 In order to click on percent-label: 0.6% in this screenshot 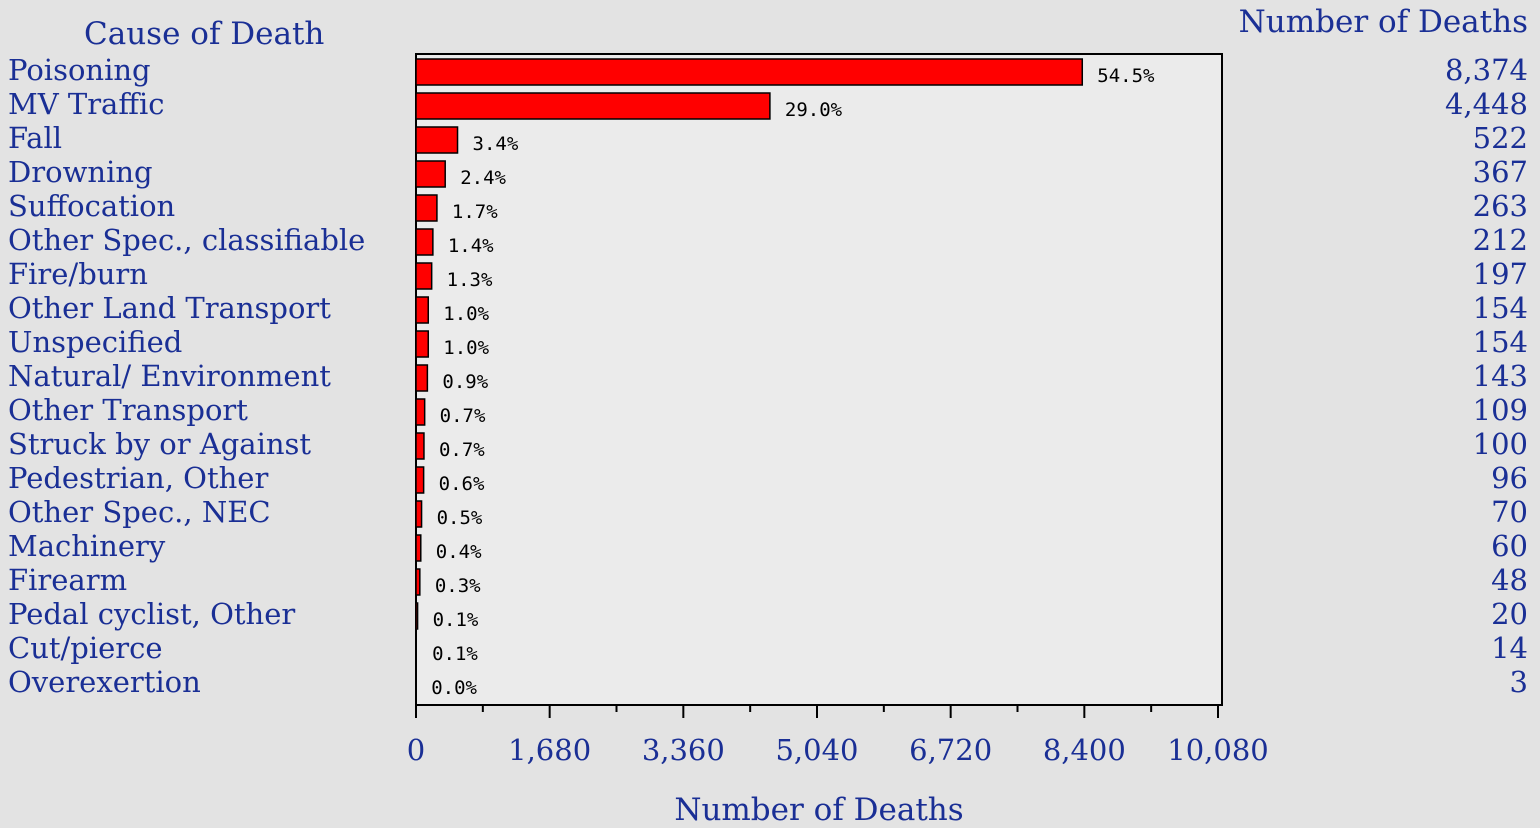, I will do `click(462, 484)`.